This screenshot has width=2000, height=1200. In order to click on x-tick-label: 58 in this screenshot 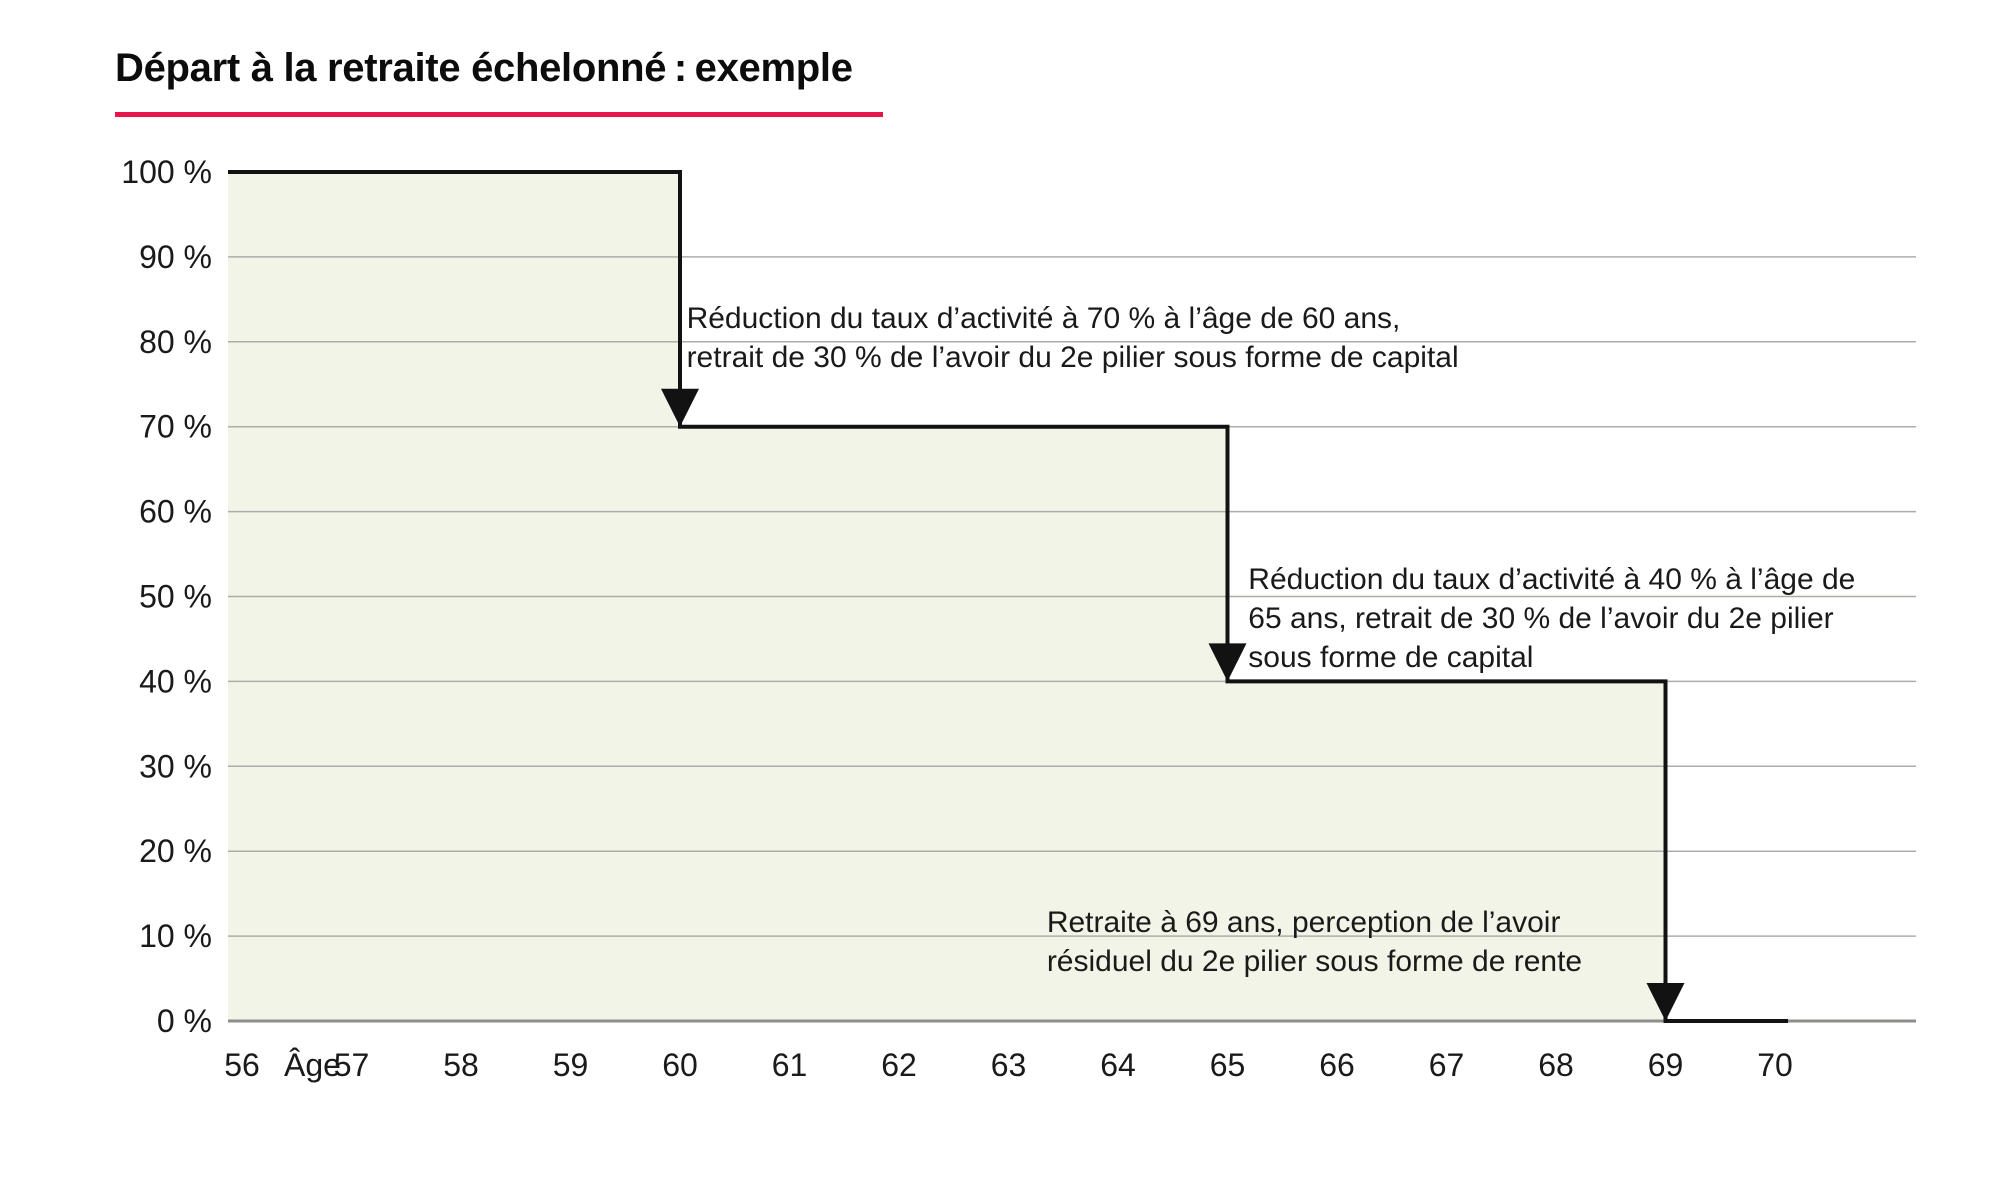, I will do `click(461, 1065)`.